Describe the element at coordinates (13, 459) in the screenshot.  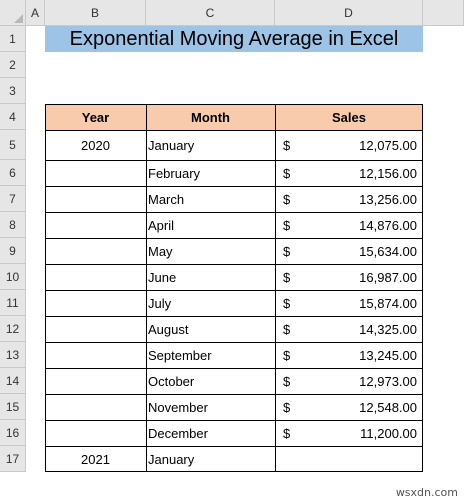
I see `row-header-17: 17` at that location.